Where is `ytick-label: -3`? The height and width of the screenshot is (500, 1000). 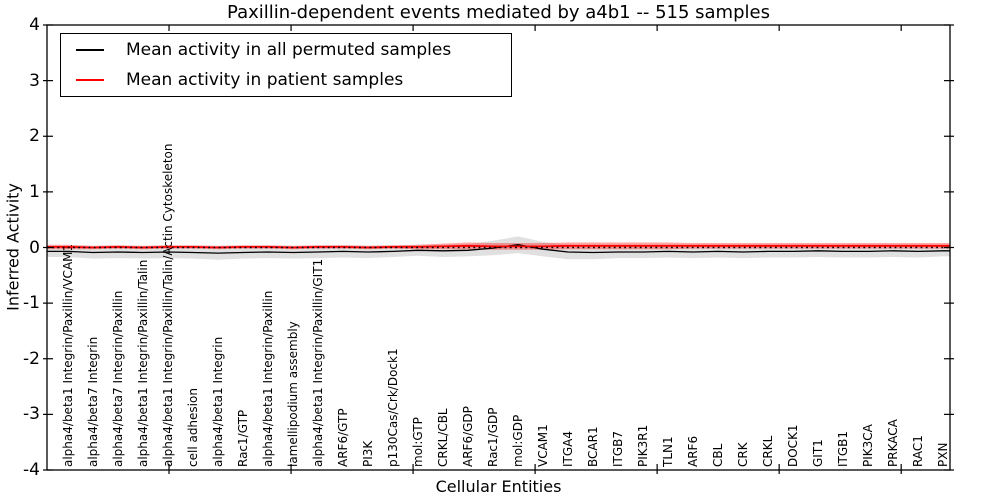 ytick-label: -3 is located at coordinates (31, 414).